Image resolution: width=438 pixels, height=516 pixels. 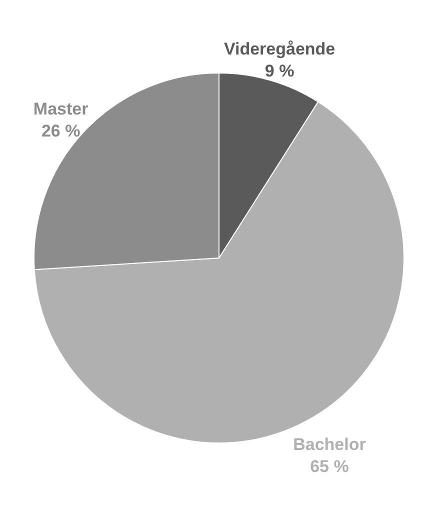 I want to click on data-label: 65 %, so click(x=329, y=466).